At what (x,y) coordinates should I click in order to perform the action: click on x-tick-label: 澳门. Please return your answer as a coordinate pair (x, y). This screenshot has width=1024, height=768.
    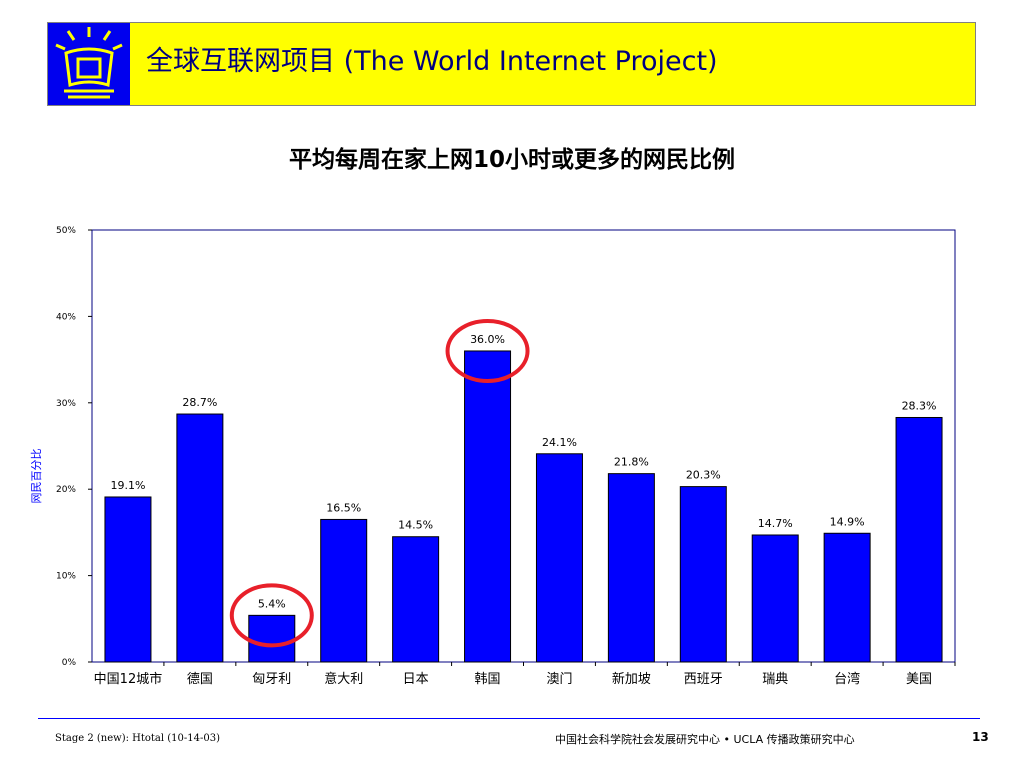
    Looking at the image, I should click on (559, 679).